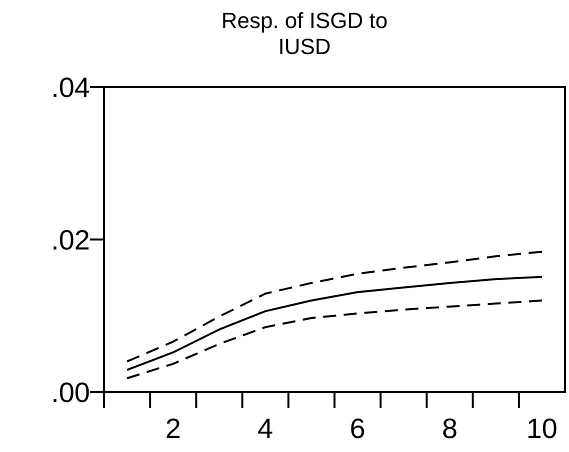  Describe the element at coordinates (173, 428) in the screenshot. I see `x-tick-label: 2` at that location.